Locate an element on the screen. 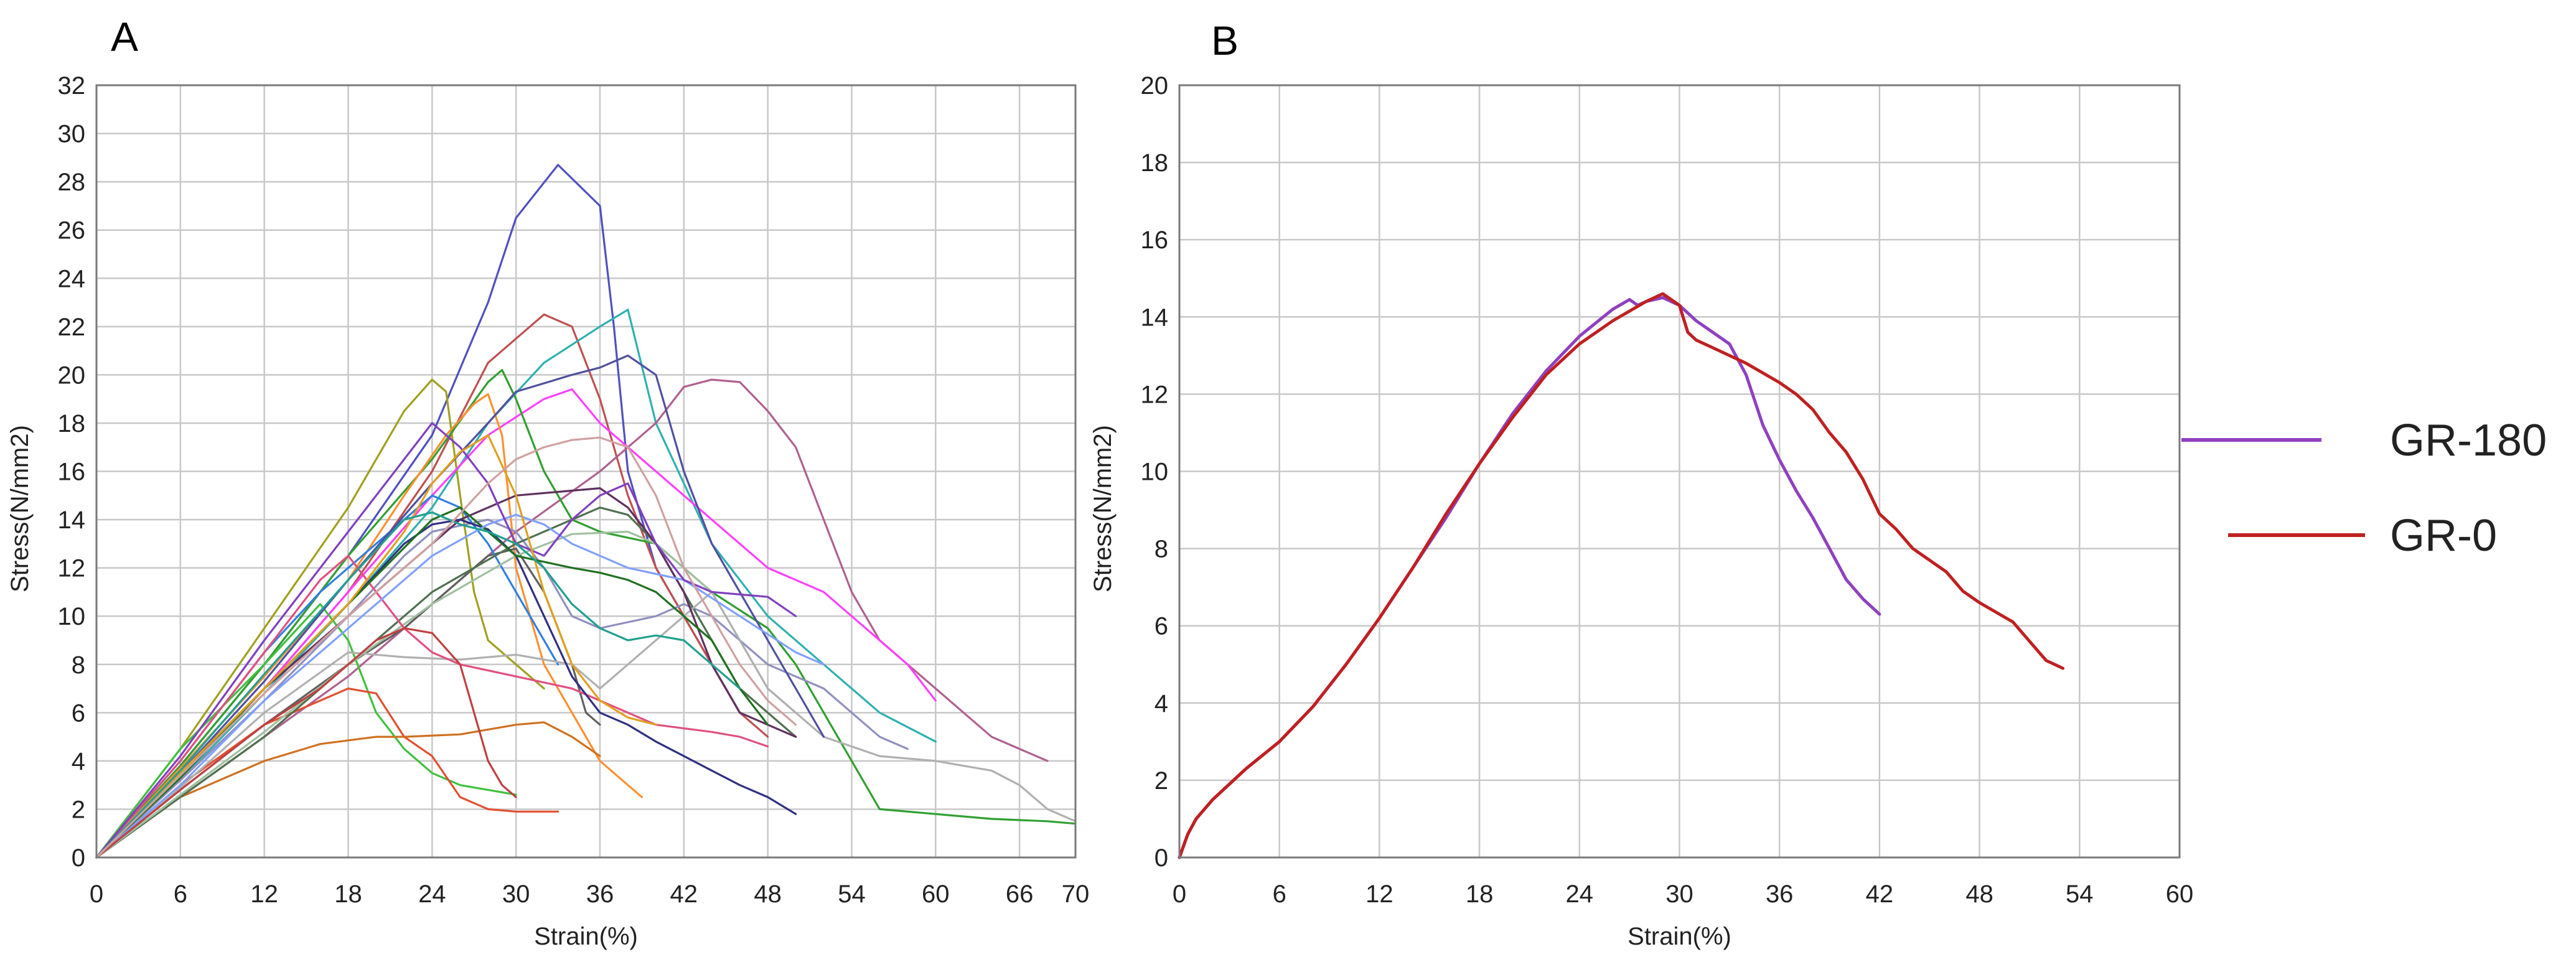 The height and width of the screenshot is (962, 2576). x-tick-label-b: 18 is located at coordinates (1480, 894).